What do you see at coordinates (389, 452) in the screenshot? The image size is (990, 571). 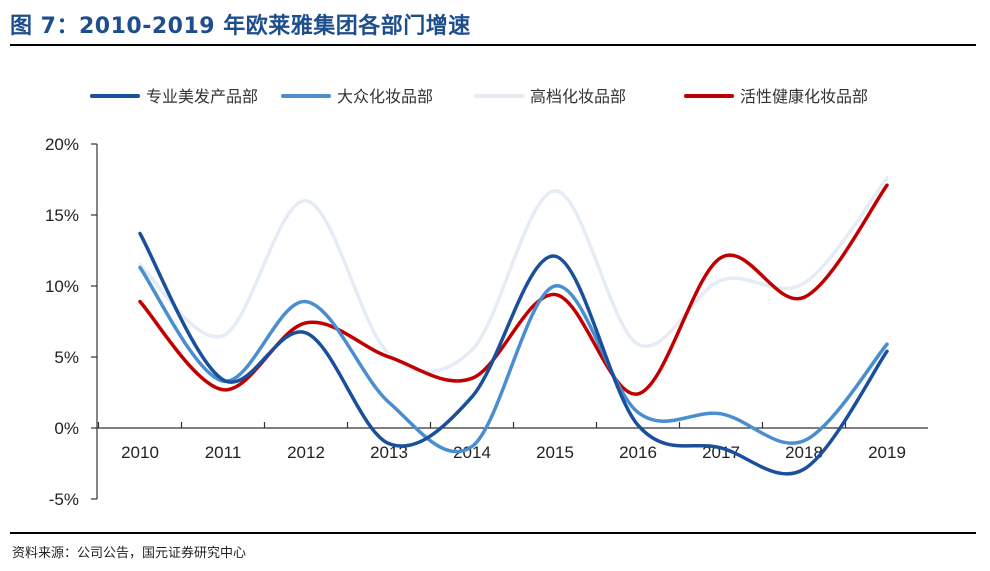 I see `x-tick-label: 2013` at bounding box center [389, 452].